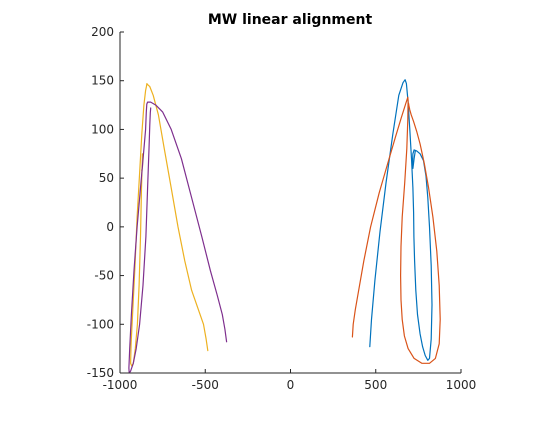 This screenshot has height=425, width=560. What do you see at coordinates (110, 227) in the screenshot?
I see `y-tick-label: 0` at bounding box center [110, 227].